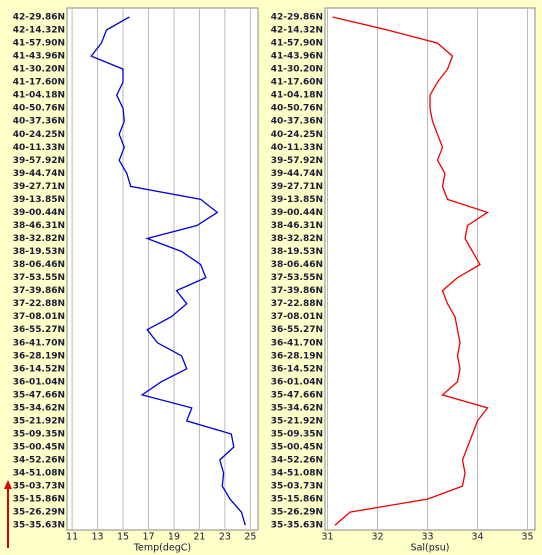 The width and height of the screenshot is (542, 555). Describe the element at coordinates (174, 537) in the screenshot. I see `x-tick-label: 19` at that location.